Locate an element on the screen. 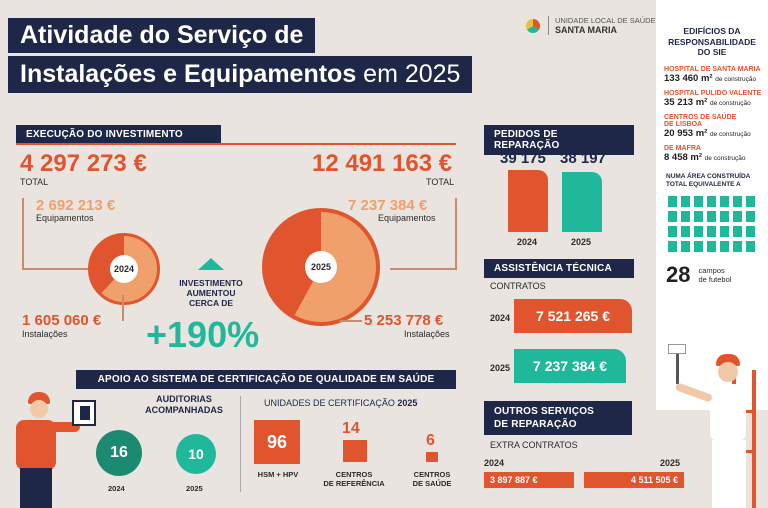 The width and height of the screenshot is (768, 508). inst-2024: 1 605 060 € is located at coordinates (62, 320).